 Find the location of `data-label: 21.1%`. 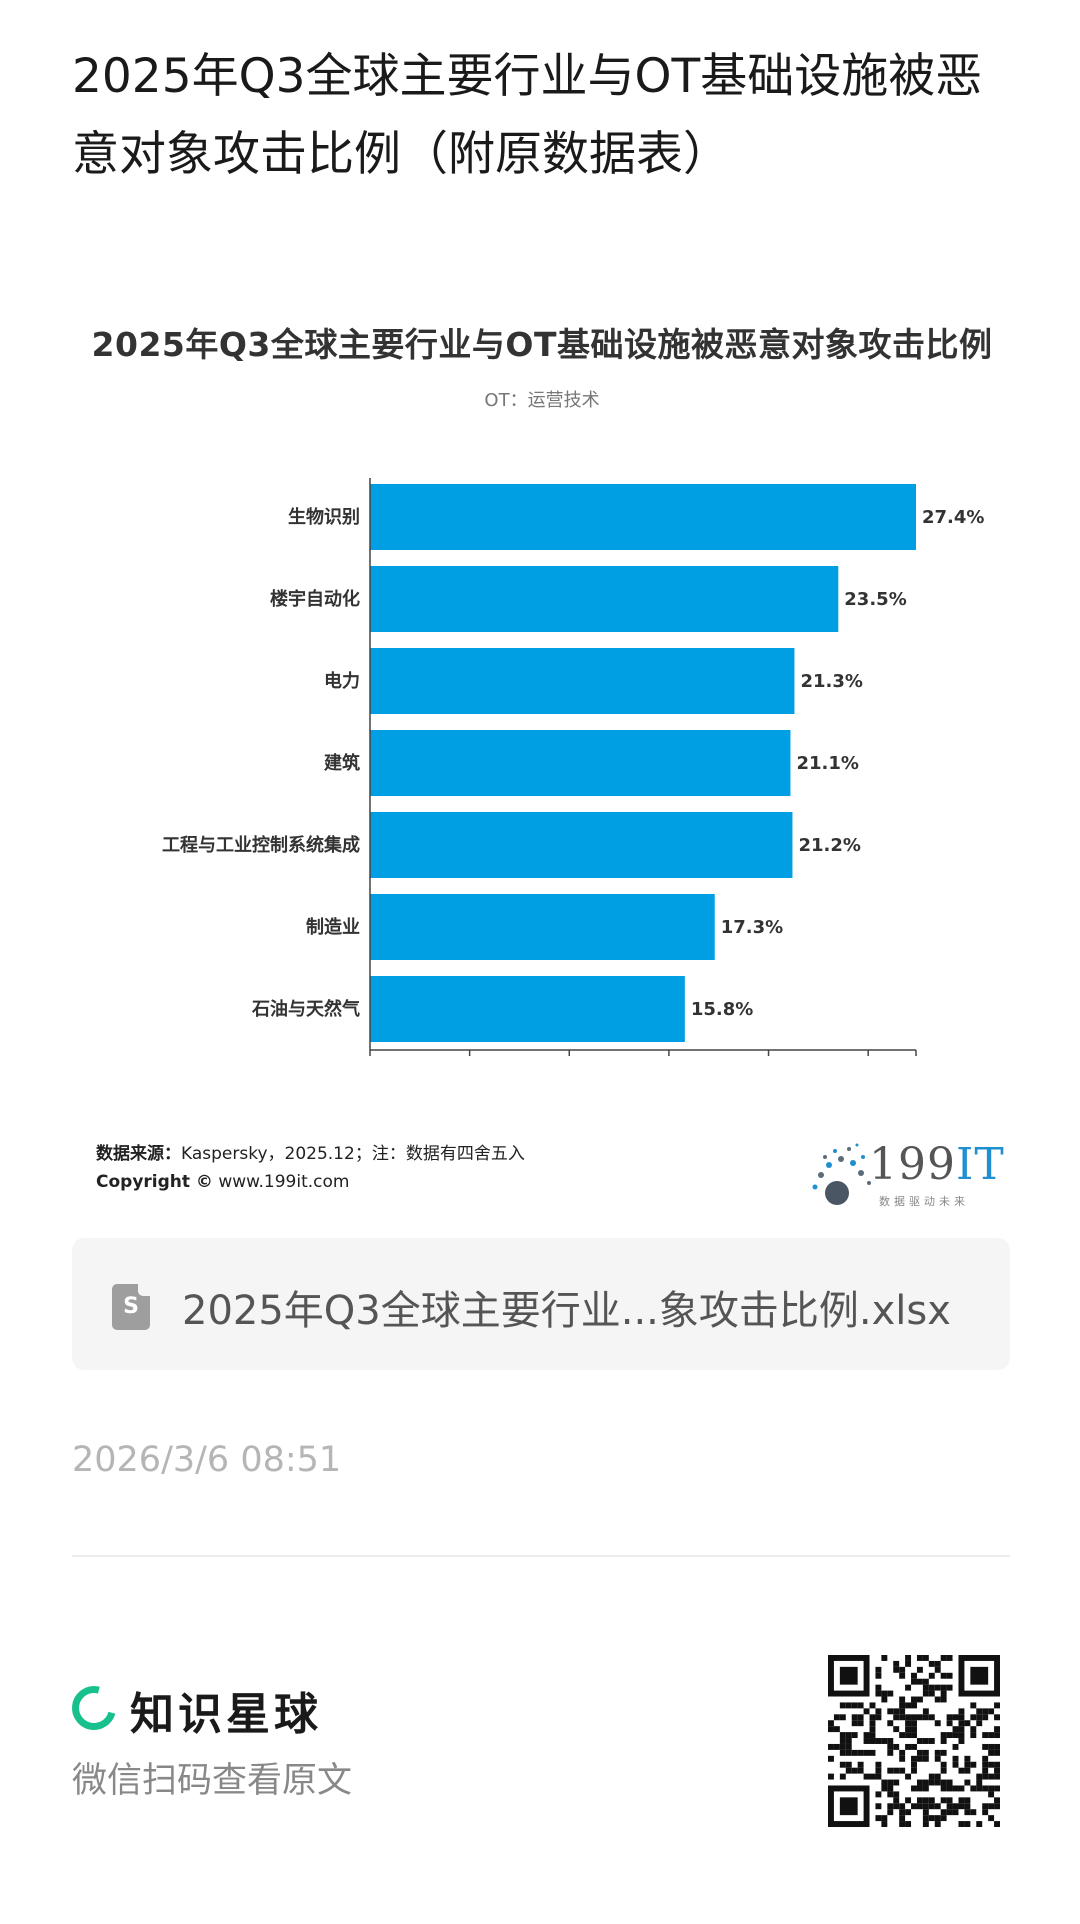

data-label: 21.1% is located at coordinates (827, 763).